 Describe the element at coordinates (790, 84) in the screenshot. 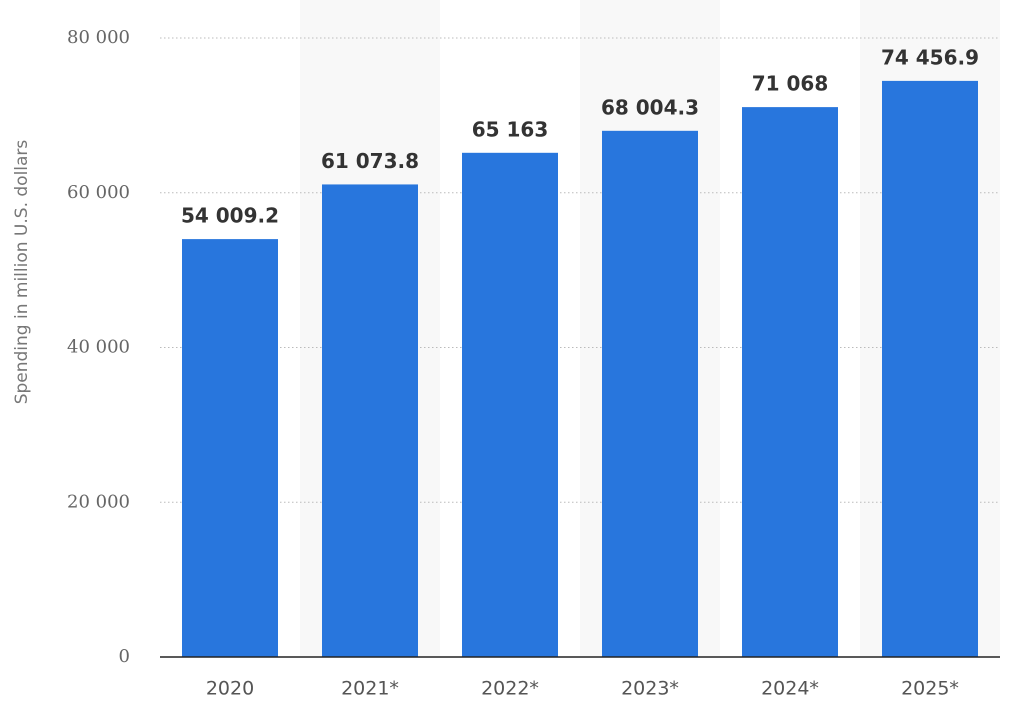

I see `value-label: 71 068` at that location.